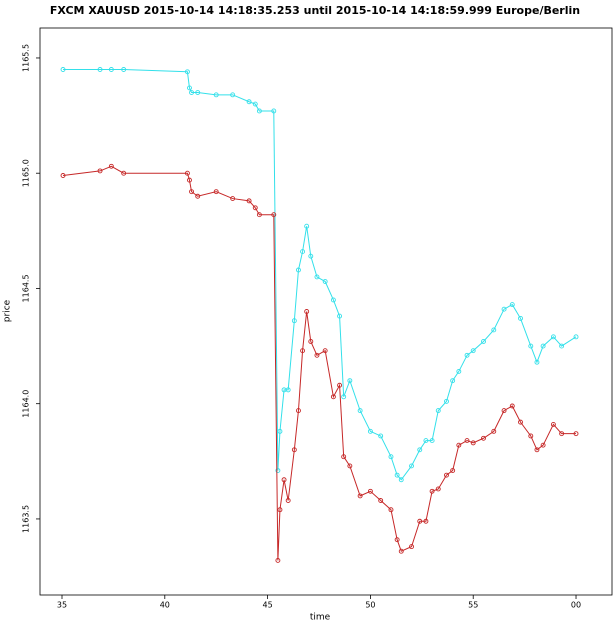  Describe the element at coordinates (268, 605) in the screenshot. I see `x-tick-label: 45` at that location.